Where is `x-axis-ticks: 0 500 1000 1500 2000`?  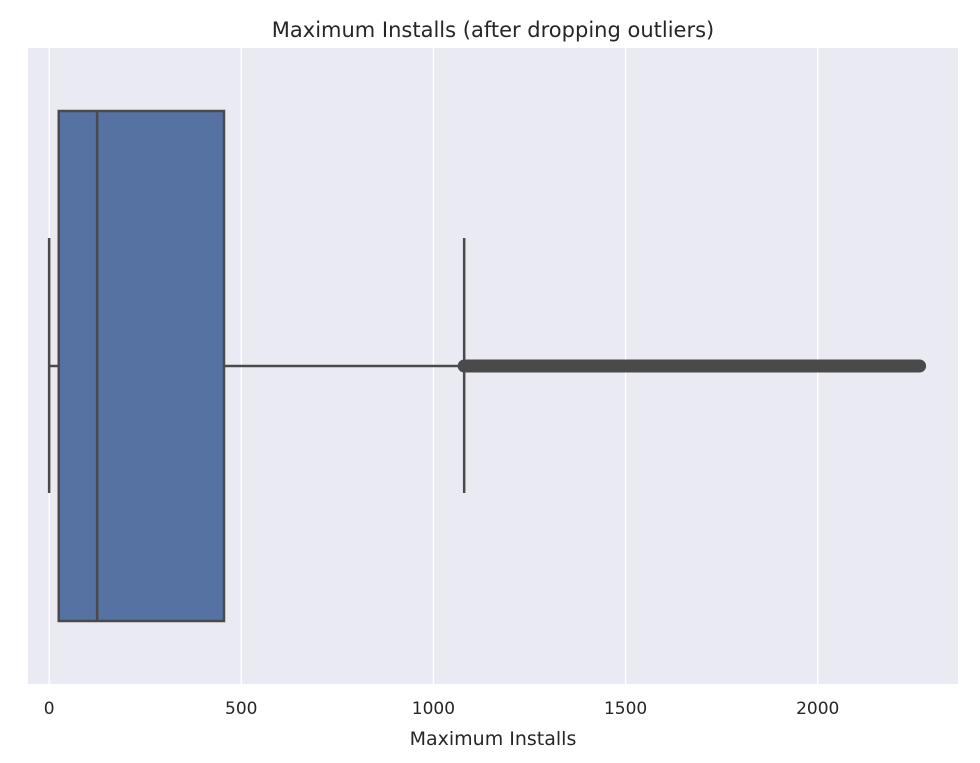 x-axis-ticks: 0 500 1000 1500 2000 is located at coordinates (442, 709).